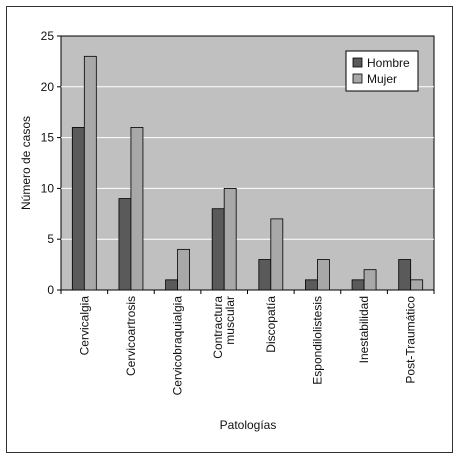 Image resolution: width=461 pixels, height=461 pixels. I want to click on y-tick-label: 25, so click(48, 36).